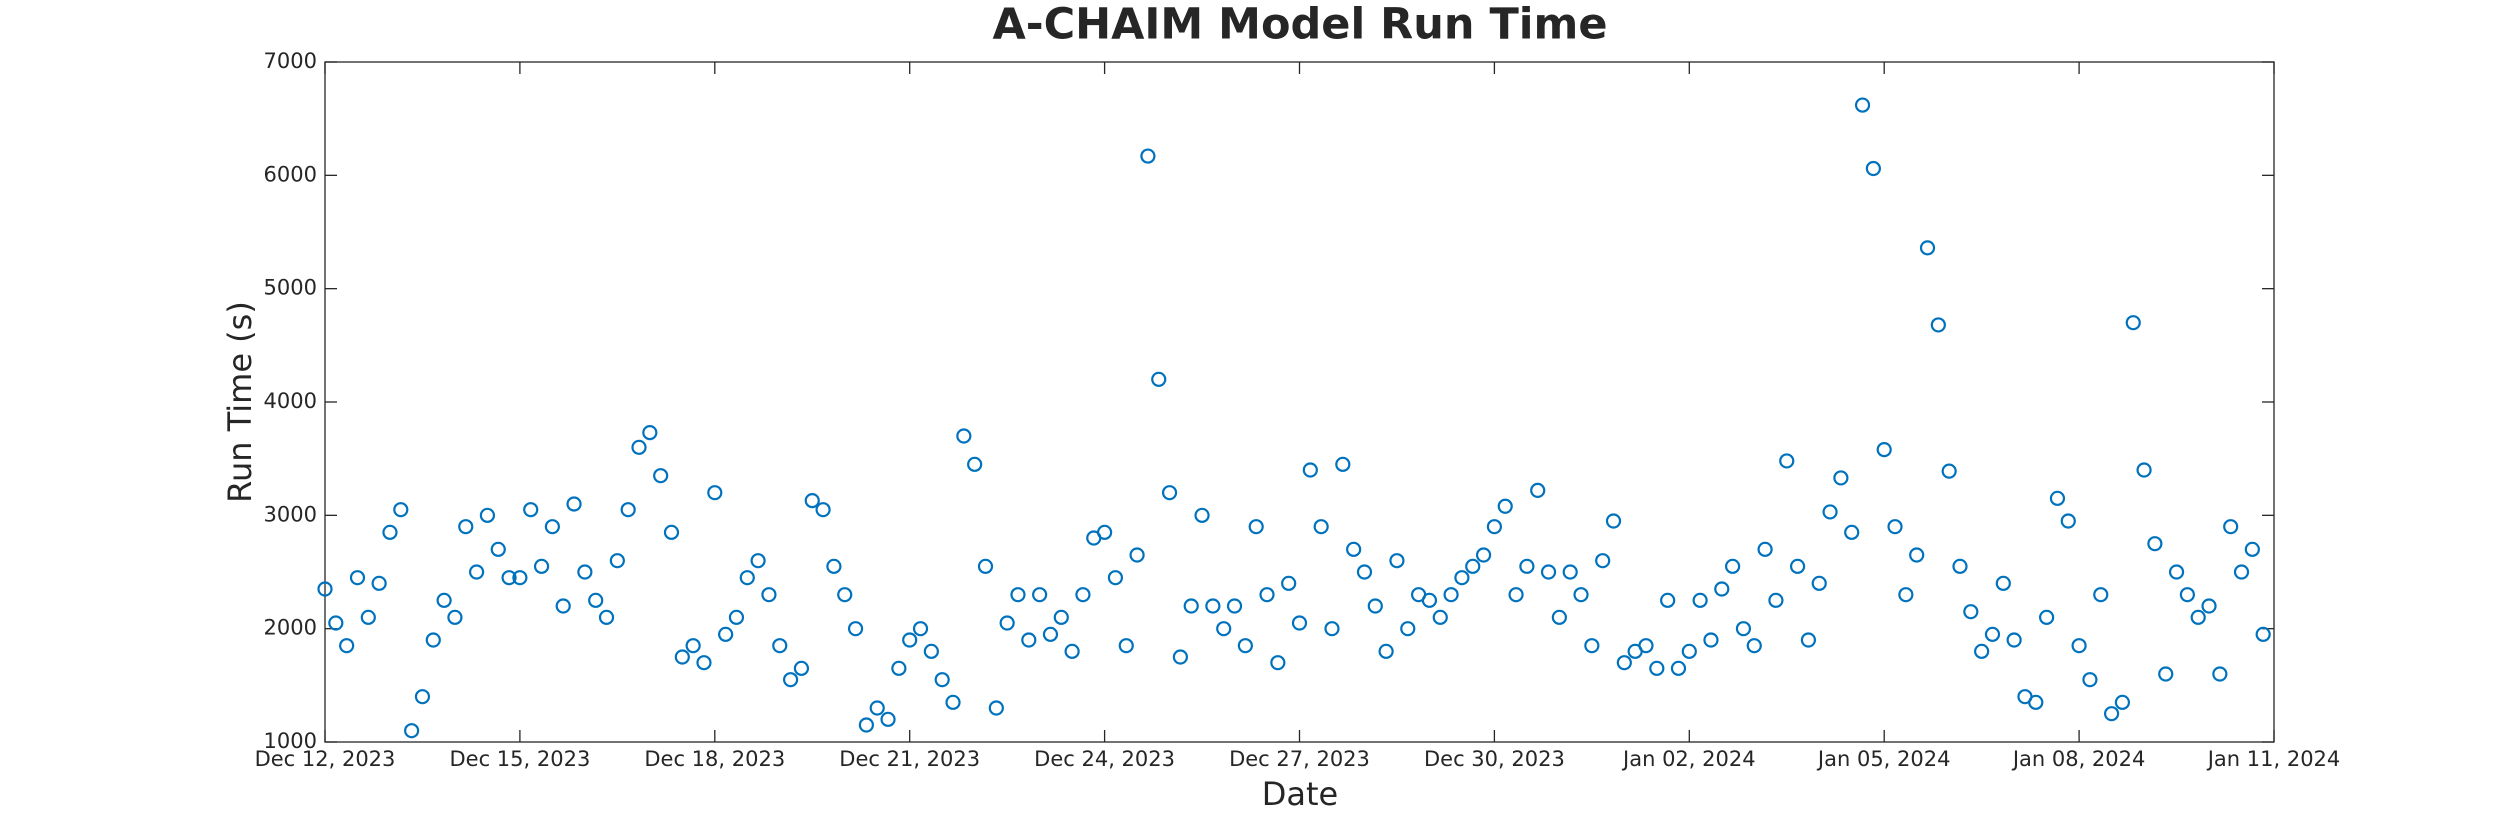  Describe the element at coordinates (290, 741) in the screenshot. I see `y-tick-label: 1000` at that location.